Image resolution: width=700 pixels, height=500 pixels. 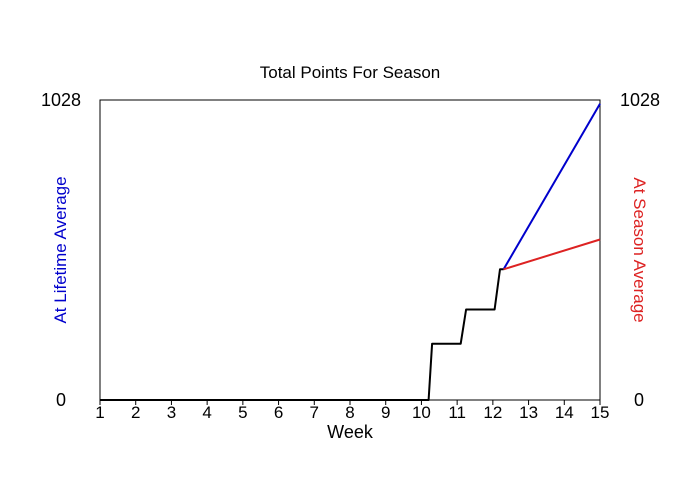 I want to click on x-tick-label: 9, so click(x=385, y=412).